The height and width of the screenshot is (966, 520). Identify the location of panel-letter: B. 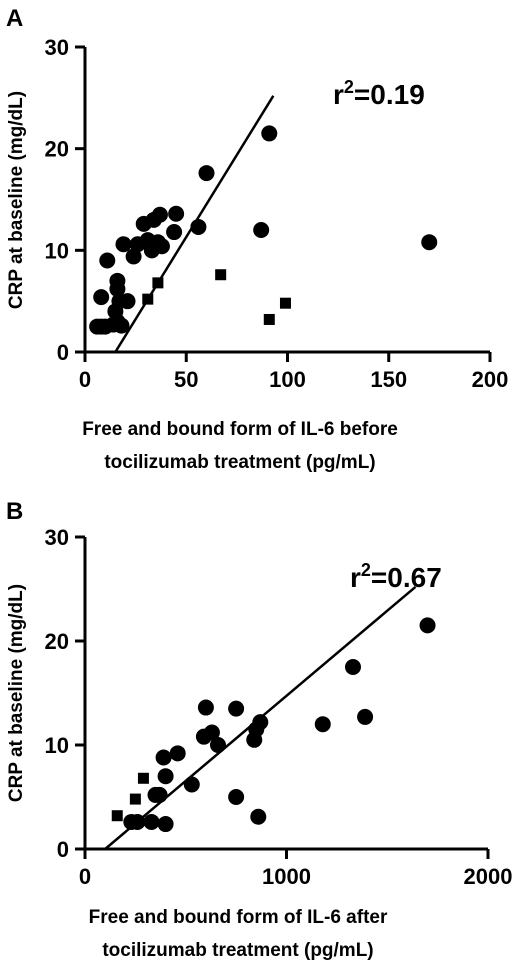
(14, 511).